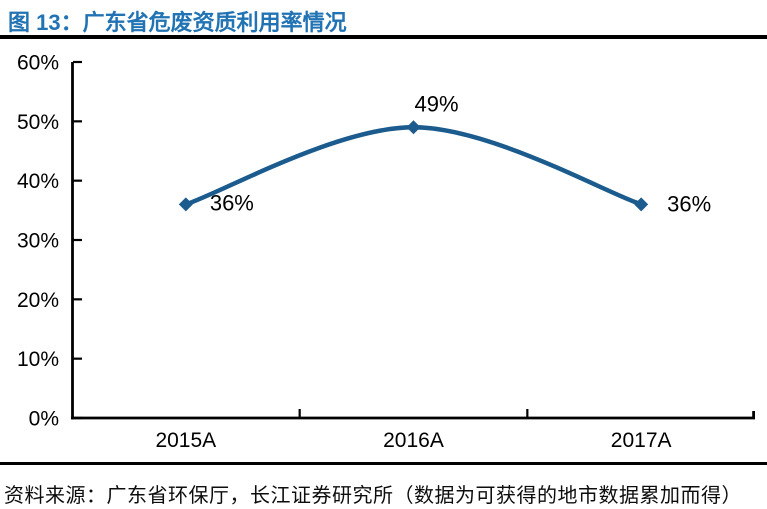 The width and height of the screenshot is (767, 509). What do you see at coordinates (641, 440) in the screenshot?
I see `x-tick-label: 2017A` at bounding box center [641, 440].